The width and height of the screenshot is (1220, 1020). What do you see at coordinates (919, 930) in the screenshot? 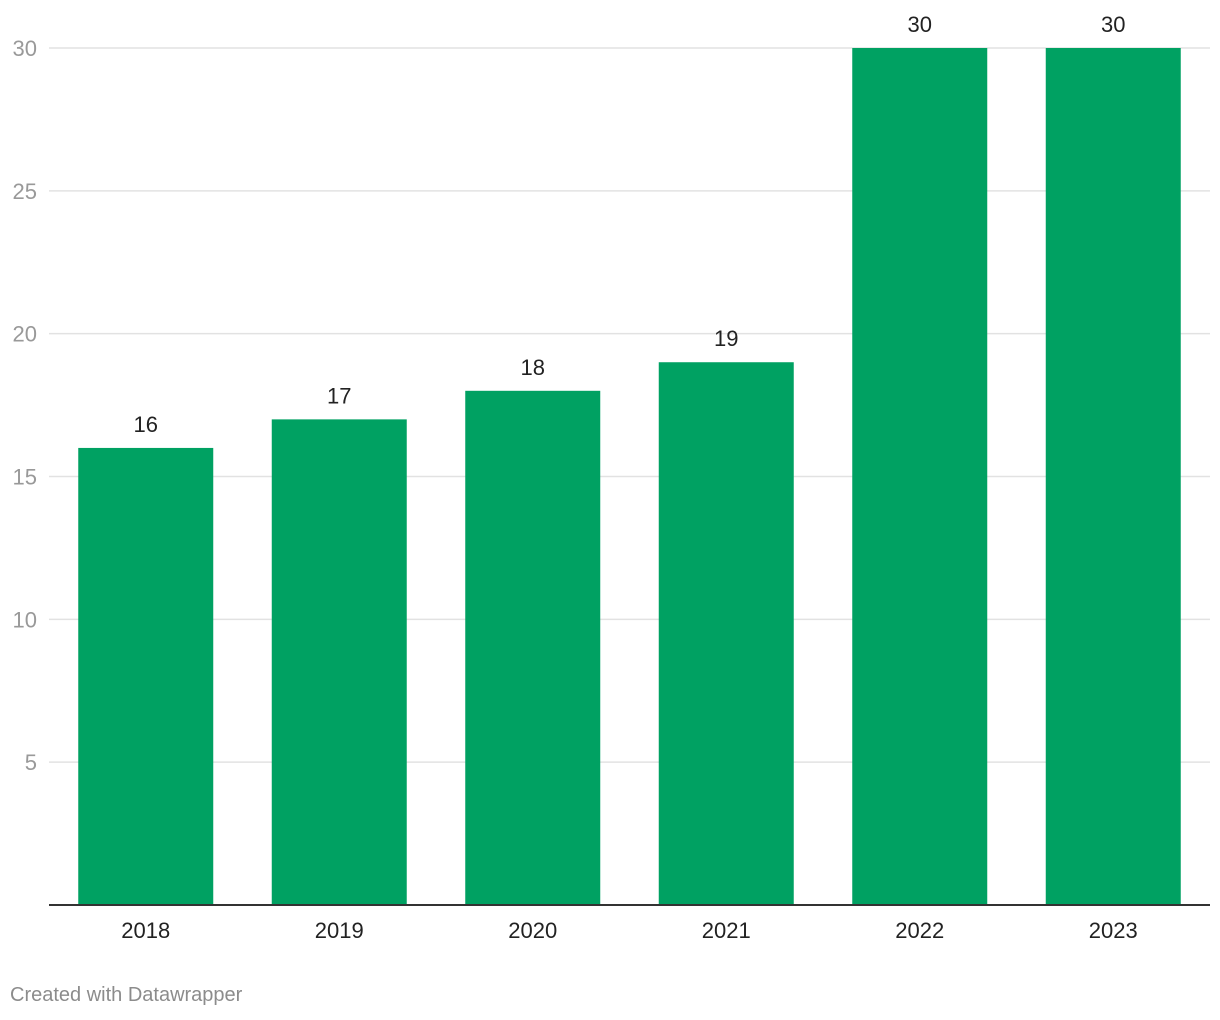
I see `x-tick-label-2022: 2022` at bounding box center [919, 930].